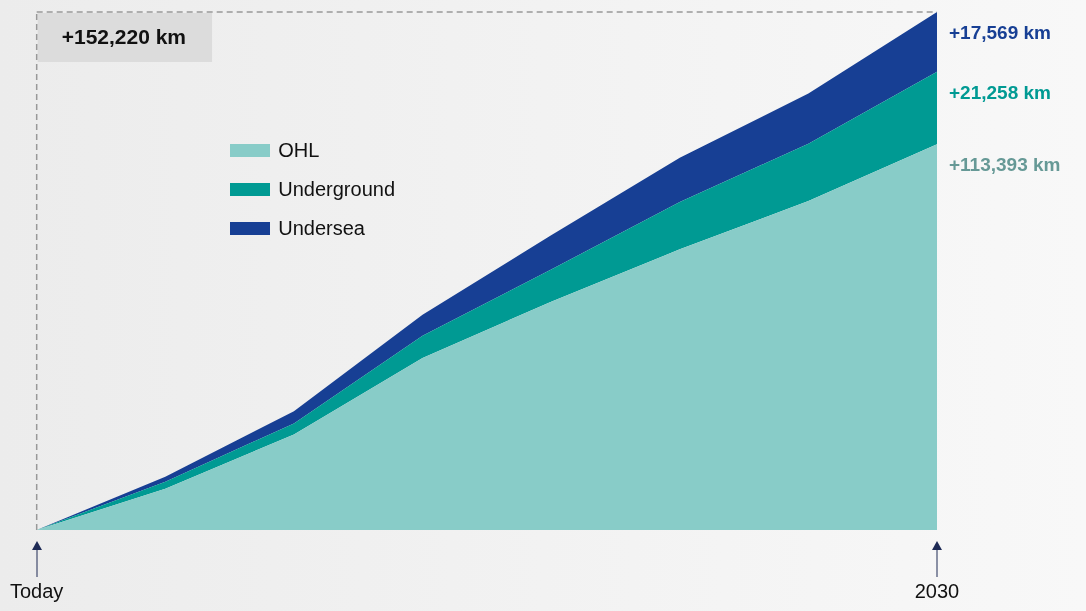 The width and height of the screenshot is (1086, 611). Describe the element at coordinates (937, 590) in the screenshot. I see `x-tick-label: 2030` at that location.